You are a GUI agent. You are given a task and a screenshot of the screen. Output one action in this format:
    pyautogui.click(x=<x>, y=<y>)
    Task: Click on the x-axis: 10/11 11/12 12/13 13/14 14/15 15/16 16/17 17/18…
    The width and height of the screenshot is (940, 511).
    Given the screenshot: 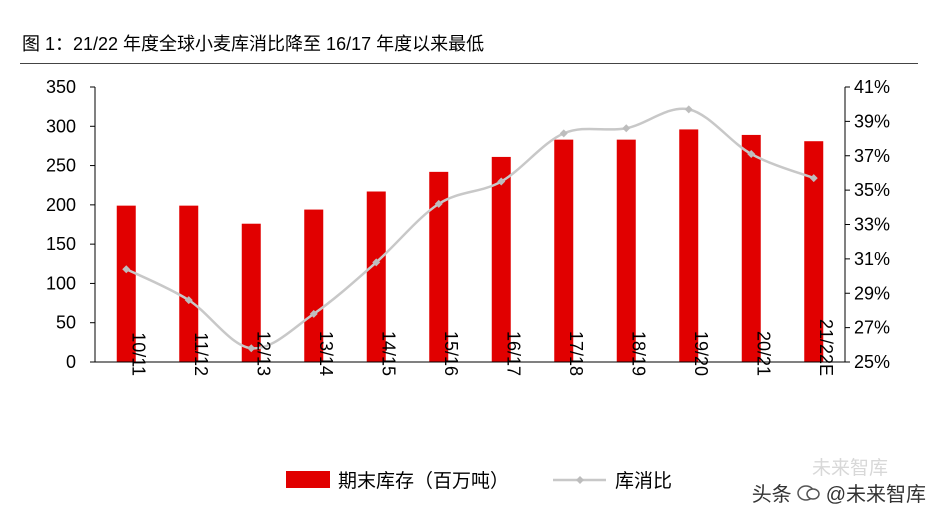 What is the action you would take?
    pyautogui.click(x=470, y=347)
    